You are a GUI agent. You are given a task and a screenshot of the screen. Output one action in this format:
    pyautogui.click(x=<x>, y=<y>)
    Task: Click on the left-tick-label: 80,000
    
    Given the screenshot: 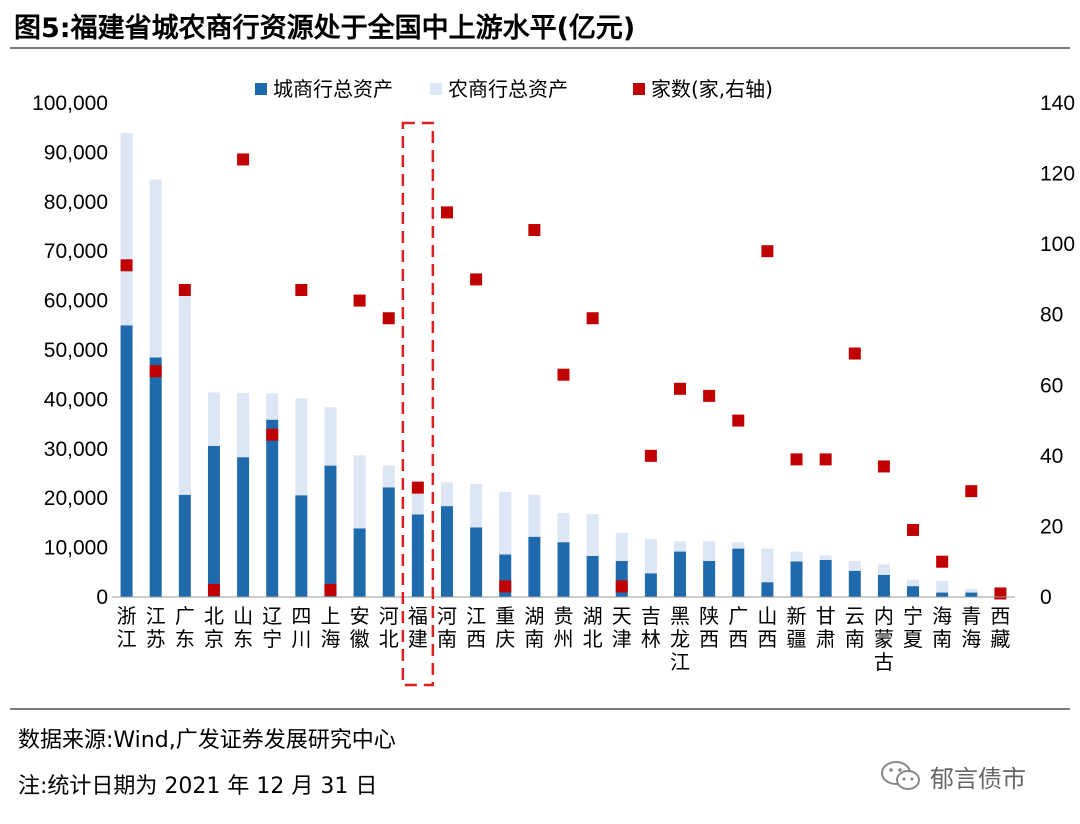 What is the action you would take?
    pyautogui.click(x=76, y=202)
    